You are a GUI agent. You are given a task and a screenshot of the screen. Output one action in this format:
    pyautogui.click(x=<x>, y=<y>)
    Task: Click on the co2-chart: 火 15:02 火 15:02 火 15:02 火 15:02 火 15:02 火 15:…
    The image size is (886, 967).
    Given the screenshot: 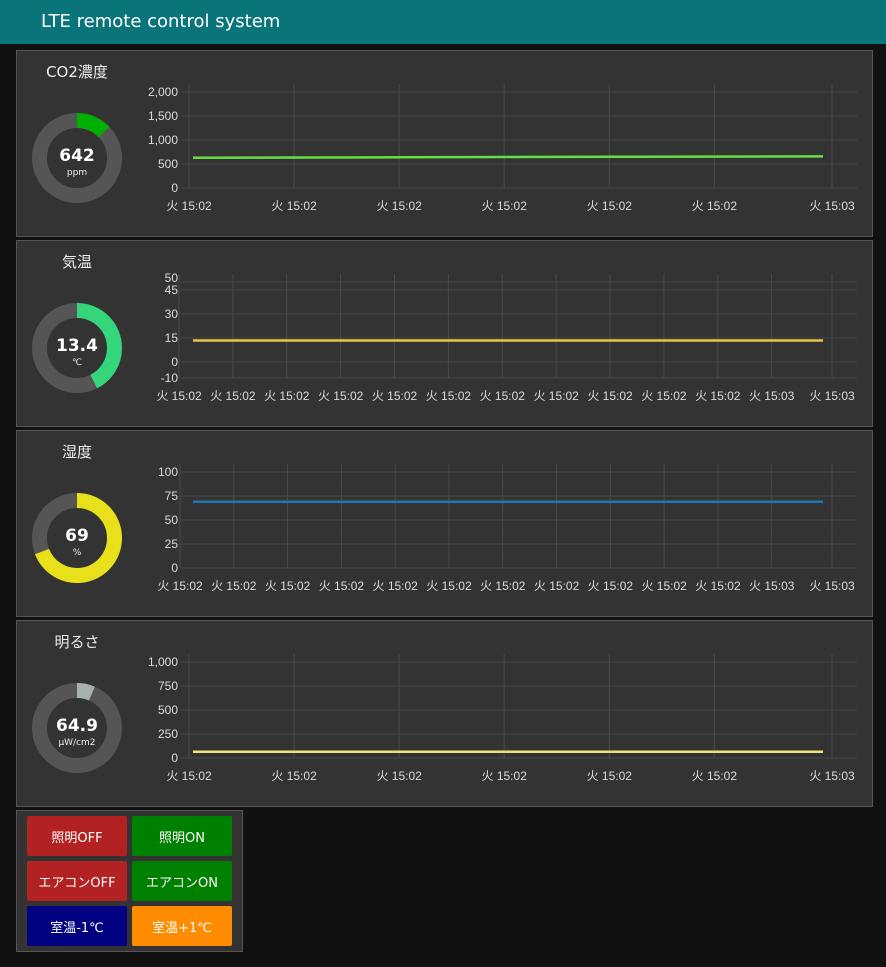 What is the action you would take?
    pyautogui.click(x=502, y=148)
    